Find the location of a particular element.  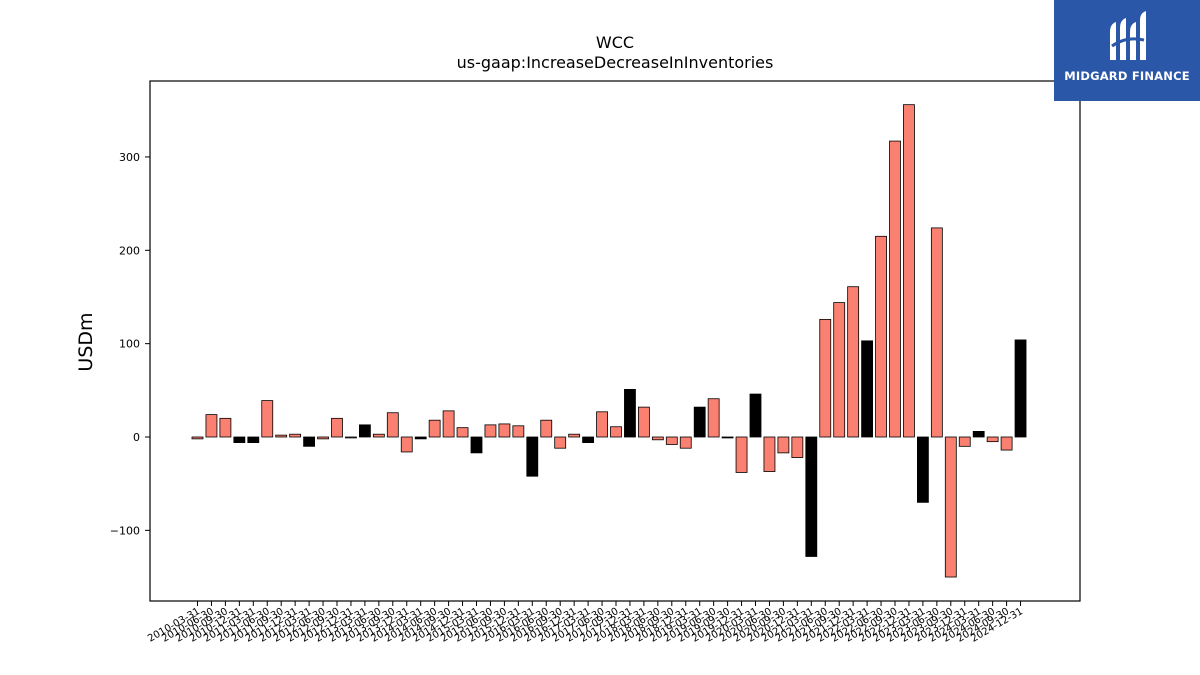

brand-logo: MIDGARD FINANCE is located at coordinates (1127, 50).